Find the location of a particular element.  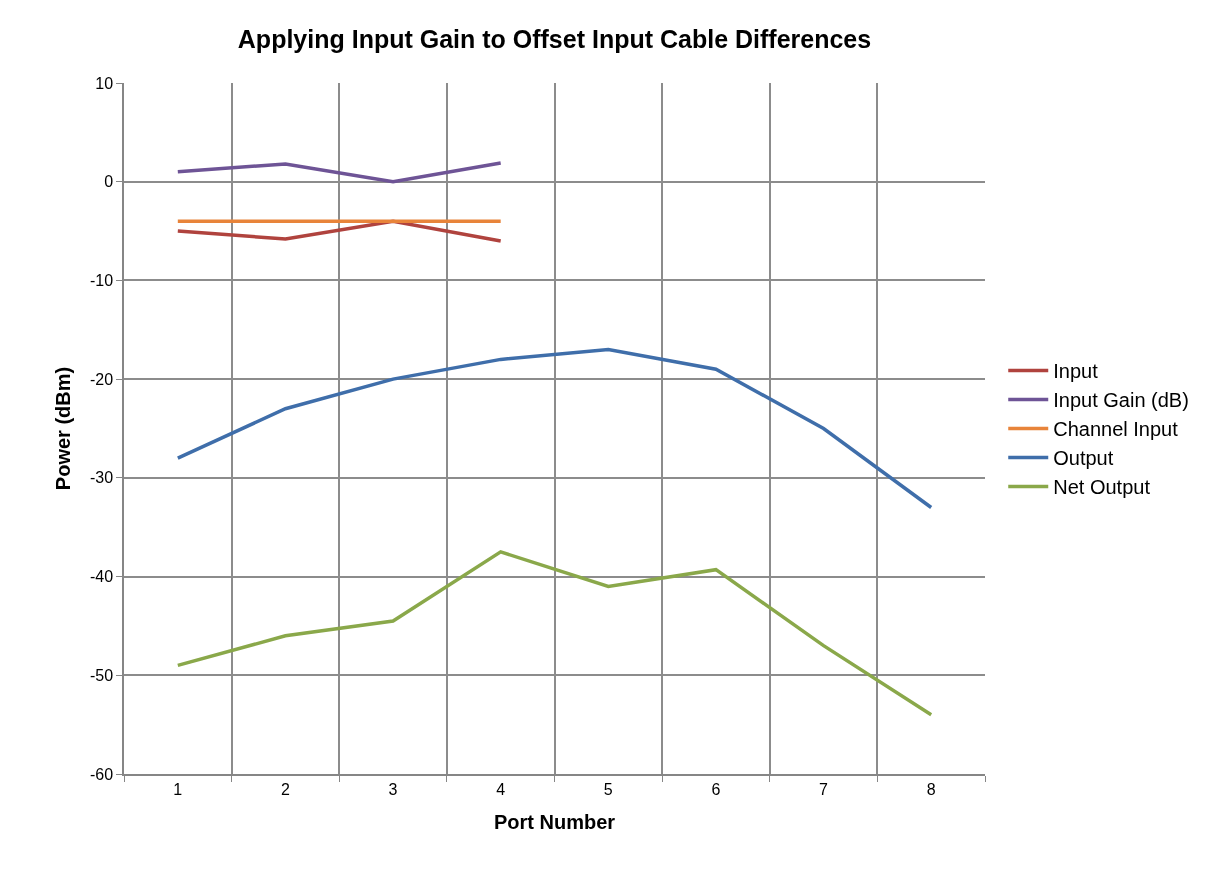

x-tick-label: 3 is located at coordinates (393, 789).